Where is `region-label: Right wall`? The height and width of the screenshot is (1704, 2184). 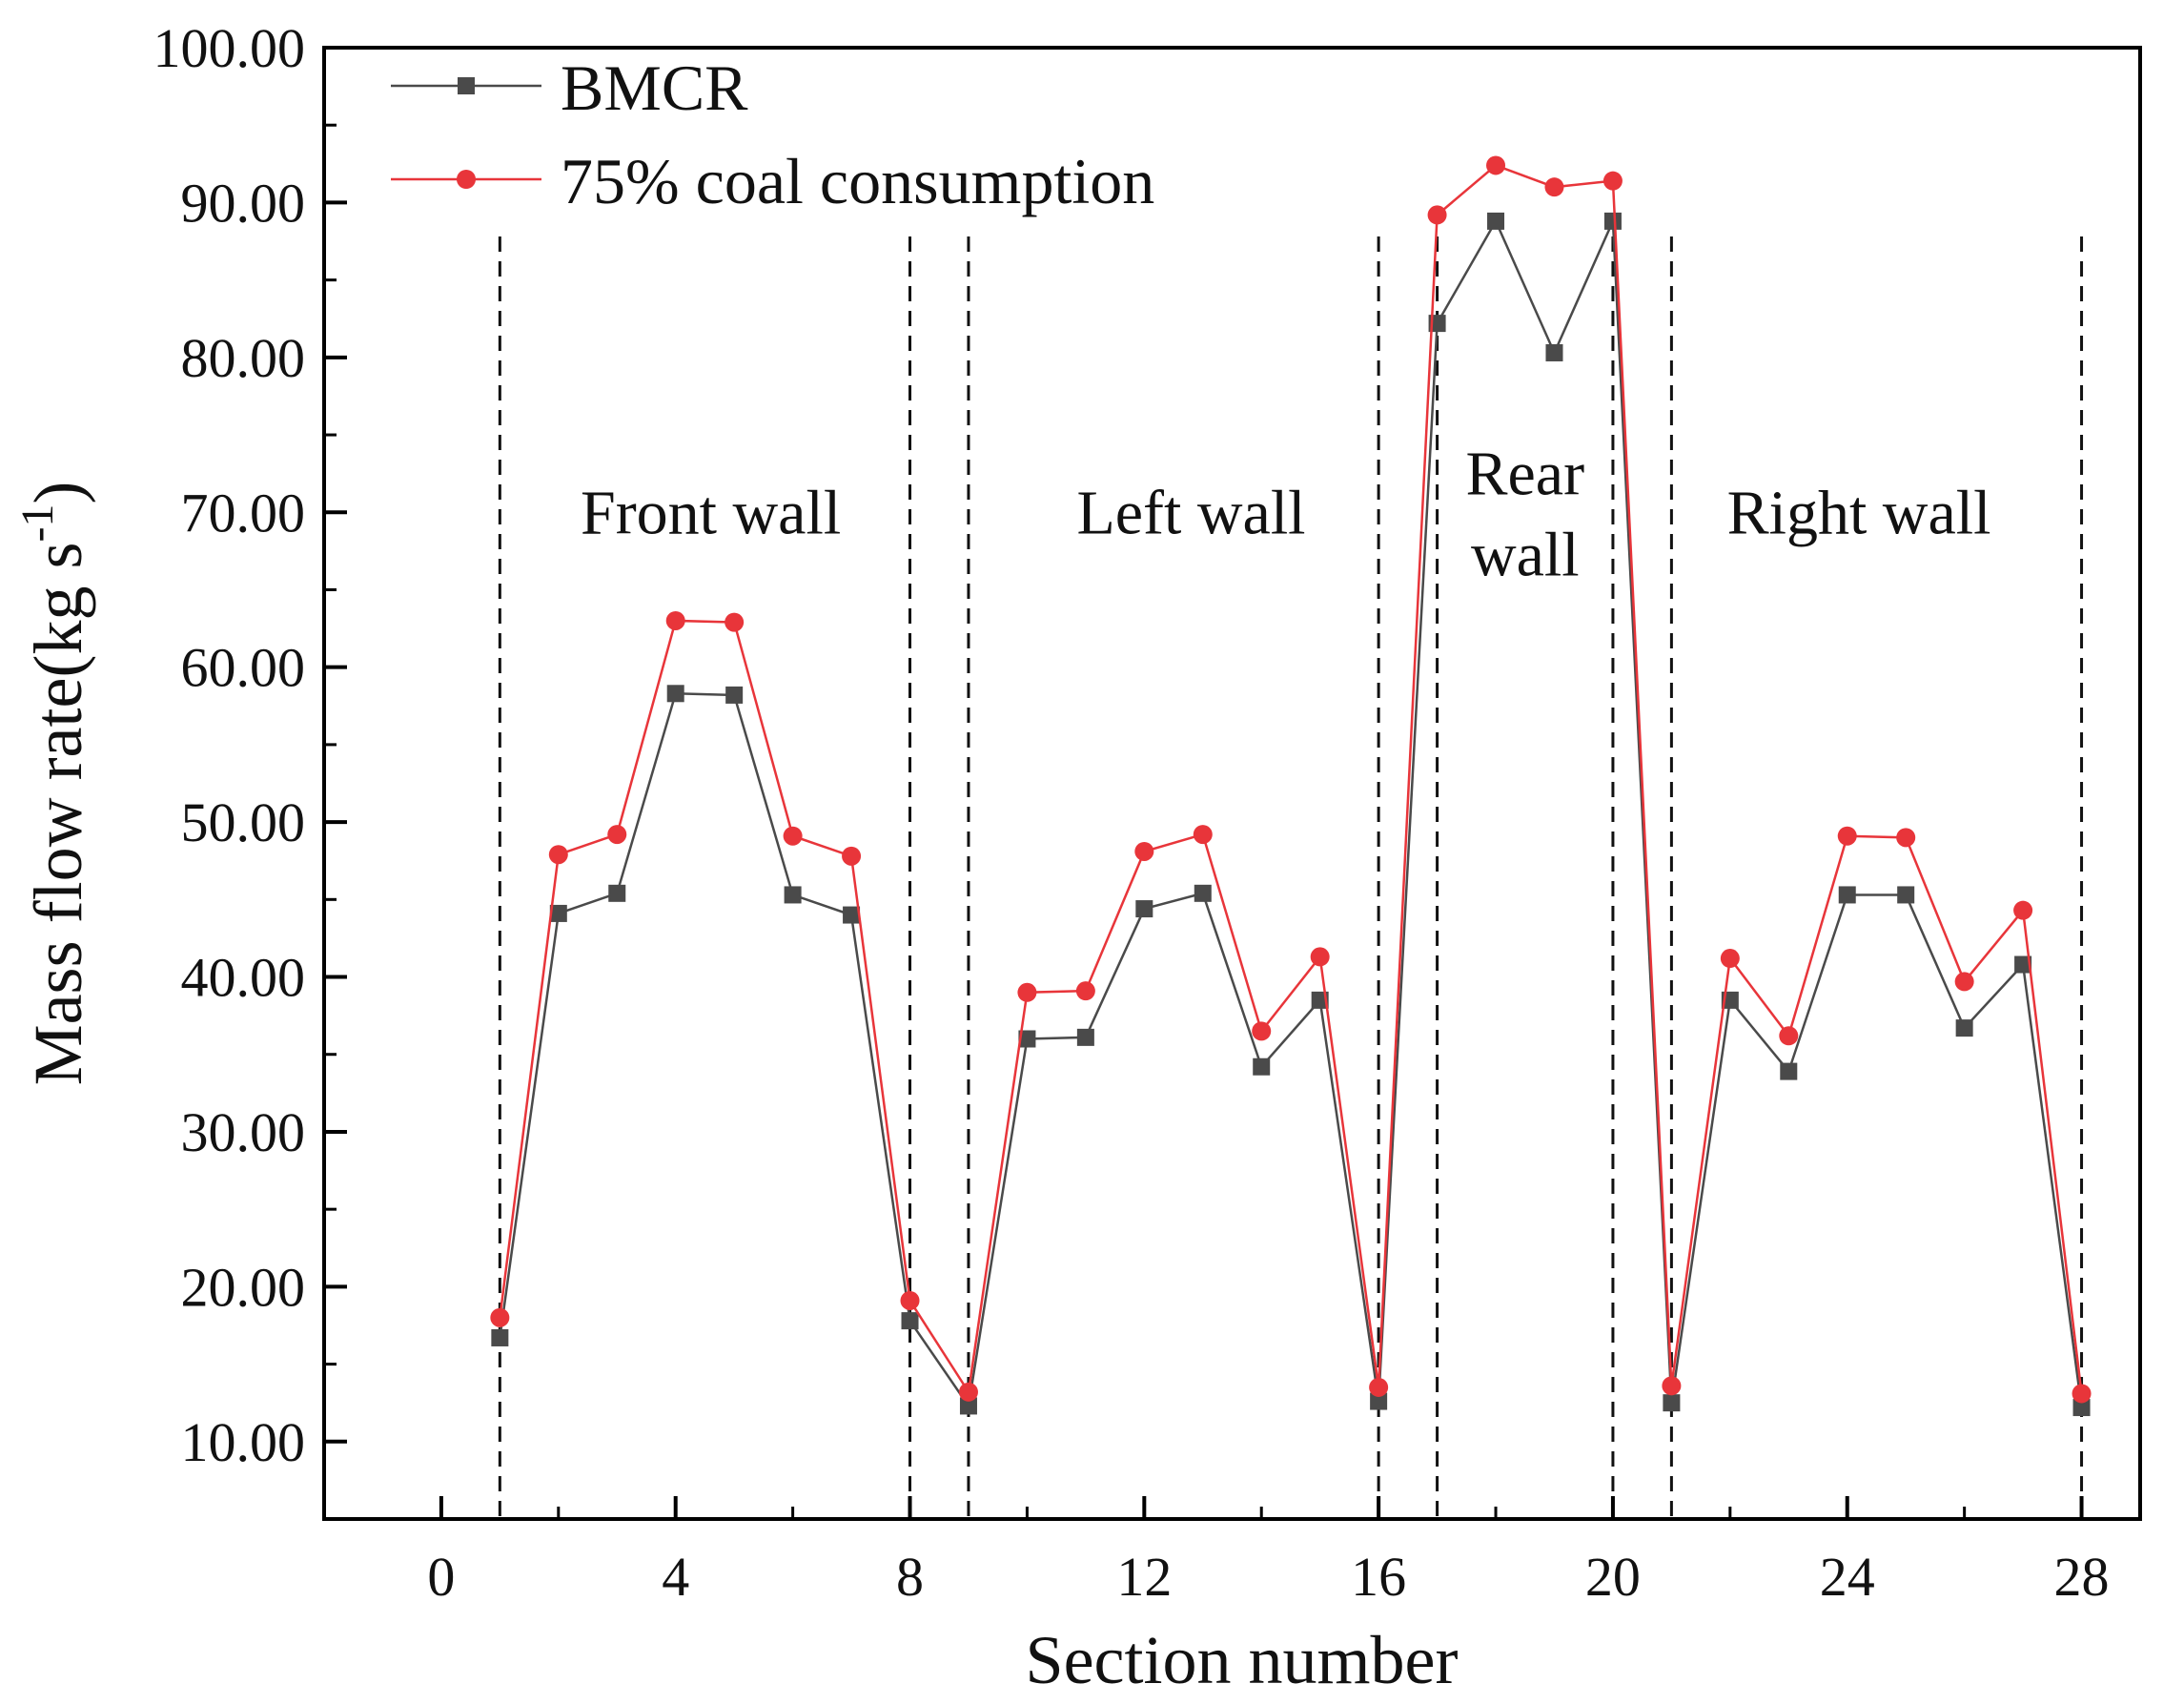
region-label: Right wall is located at coordinates (1859, 513).